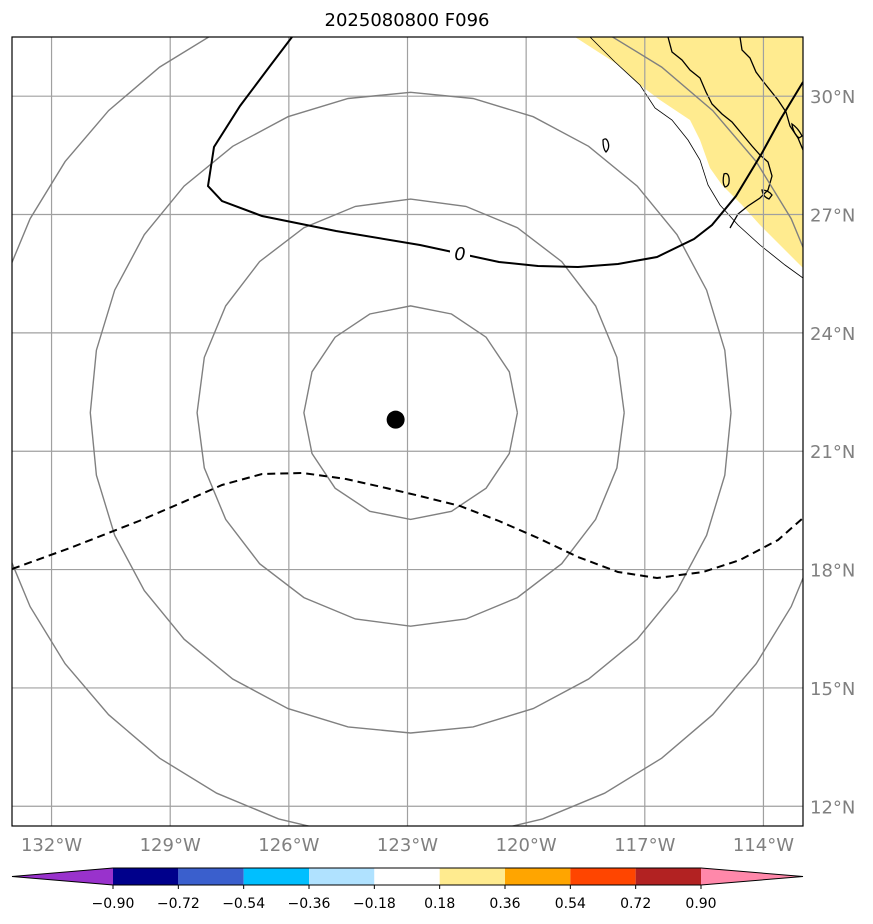 The image size is (873, 924). Describe the element at coordinates (243, 904) in the screenshot. I see `colorbar-tick-label: −0.54` at that location.